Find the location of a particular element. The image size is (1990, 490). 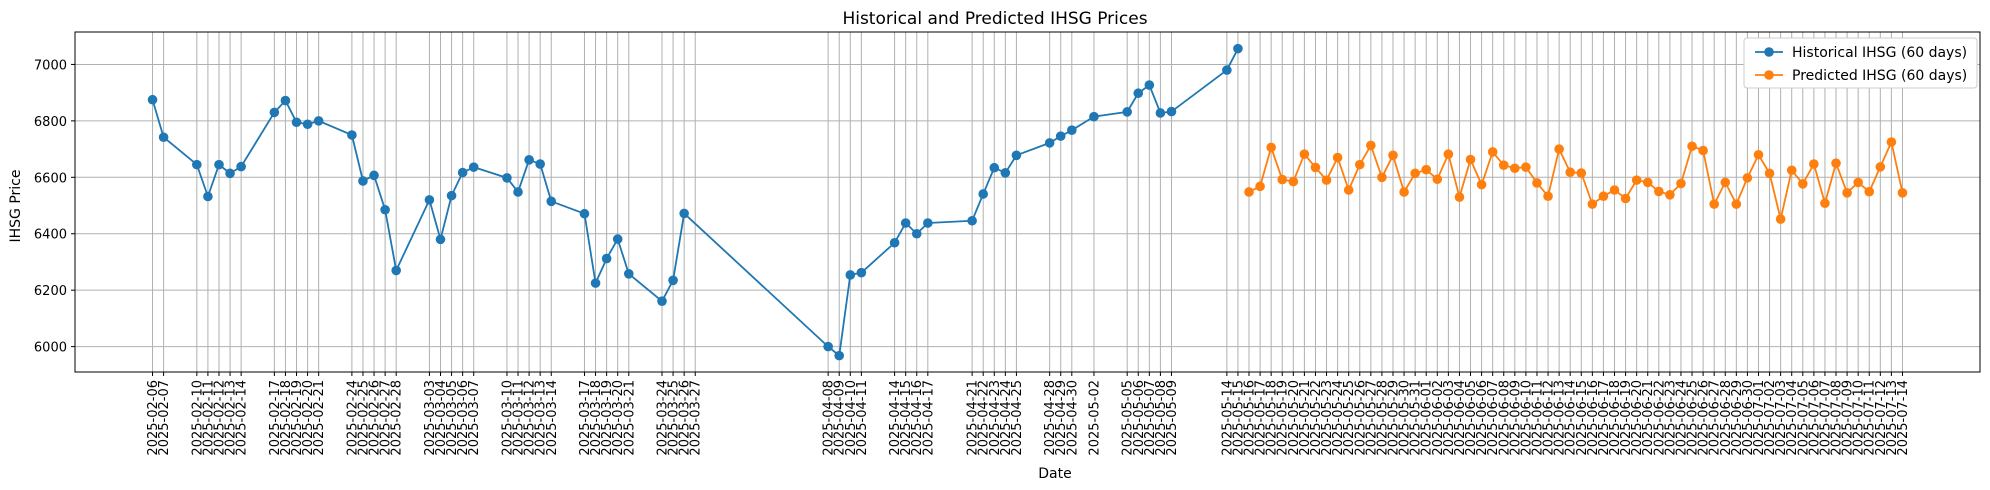

x-tick-label: 2025-06-03 is located at coordinates (1449, 418).